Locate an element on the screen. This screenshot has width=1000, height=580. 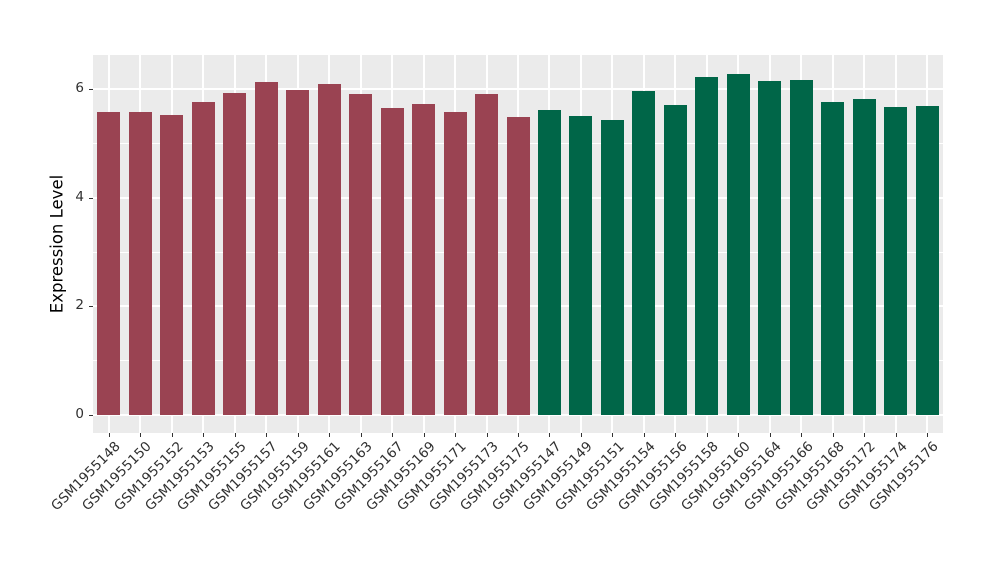
y-tick-label: 0 is located at coordinates (79, 414).